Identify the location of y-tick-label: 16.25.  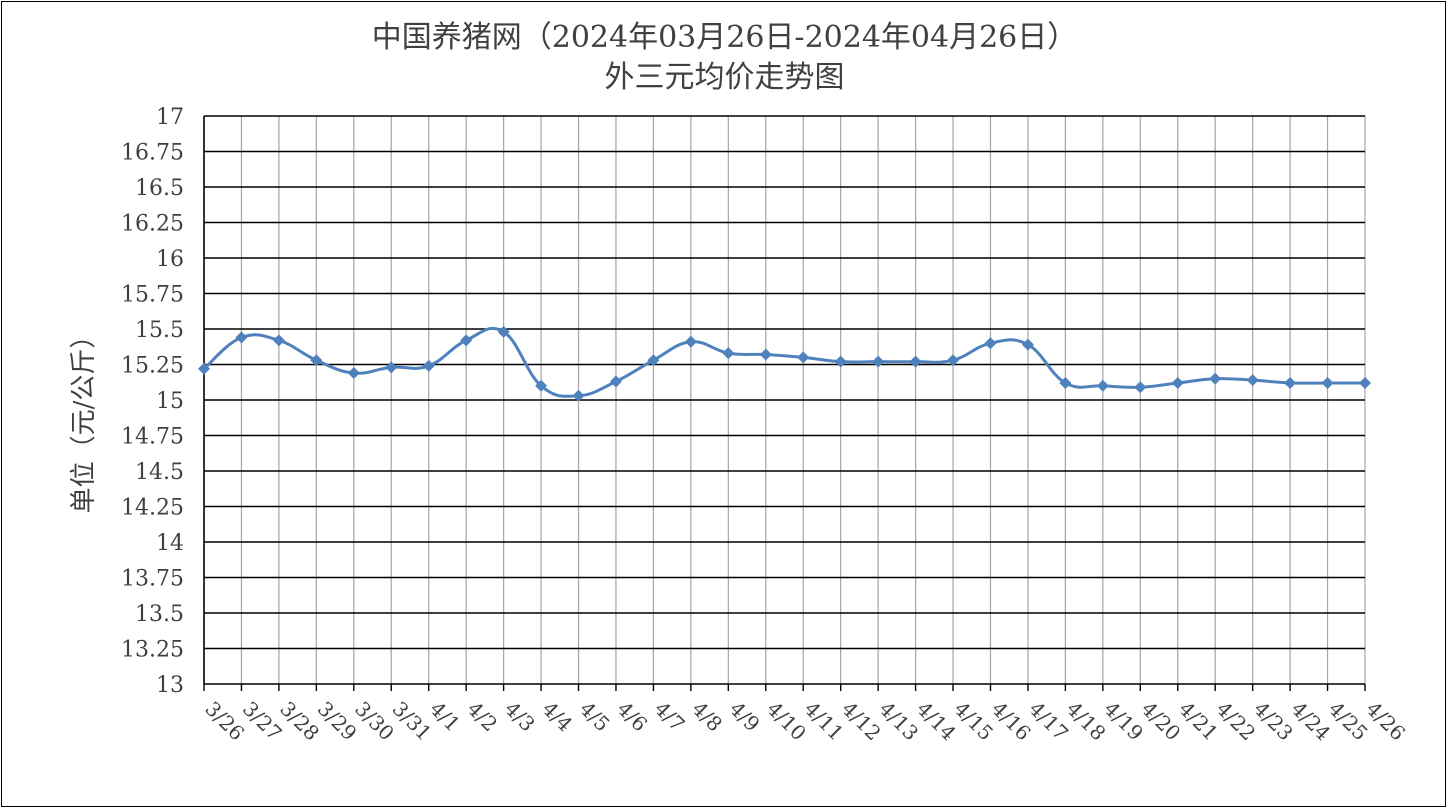
(152, 224).